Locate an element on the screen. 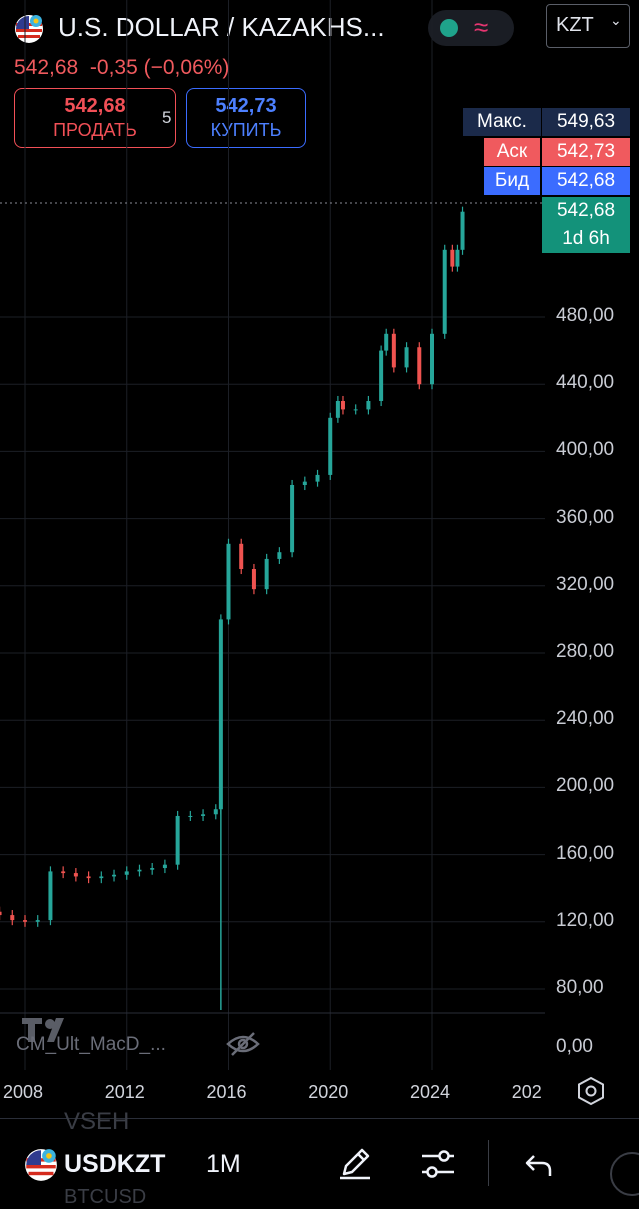  undo-icon is located at coordinates (539, 1165).